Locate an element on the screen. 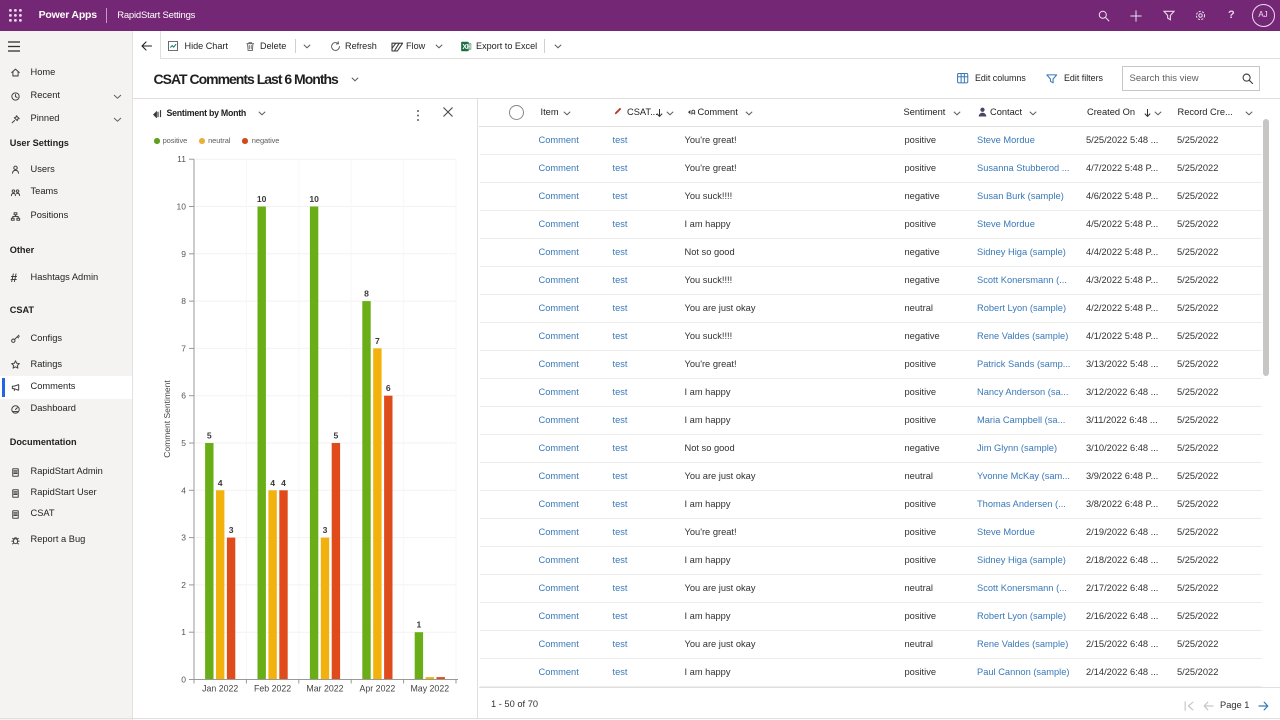 This screenshot has height=720, width=1280. svg-text: May 2022 is located at coordinates (429, 689).